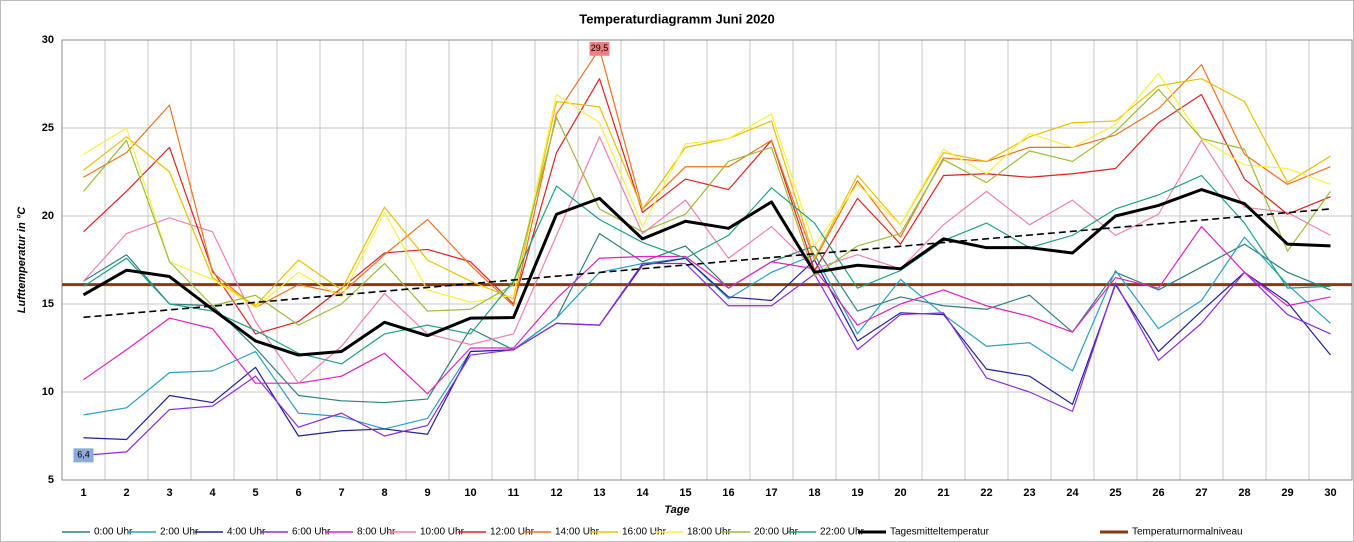 The height and width of the screenshot is (542, 1354). I want to click on legend-label: 8:00 Uhr, so click(376, 532).